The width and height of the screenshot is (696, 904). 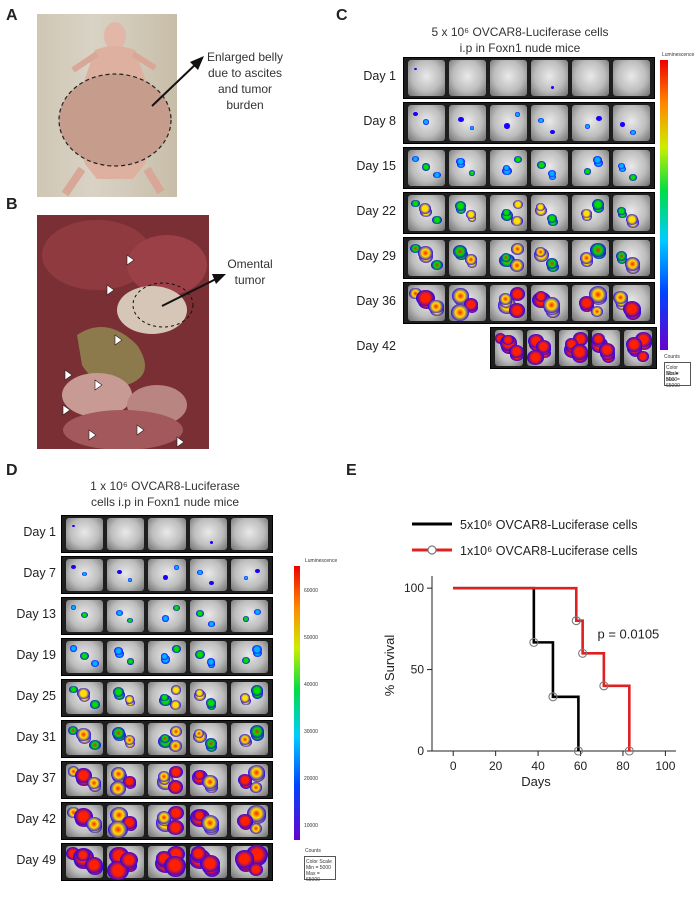 What do you see at coordinates (245, 57) in the screenshot?
I see `panel-a-note-line-1: Enlarged belly` at bounding box center [245, 57].